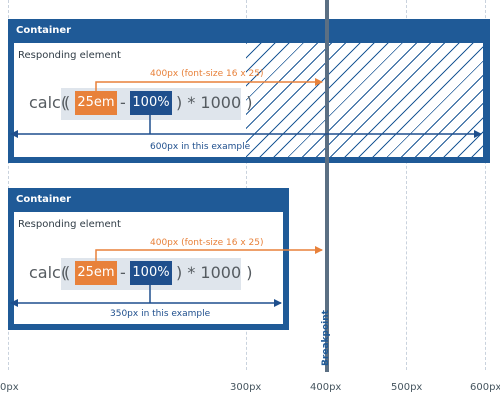  What do you see at coordinates (96, 273) in the screenshot?
I see `calc-em-operand-350: 25em` at bounding box center [96, 273].